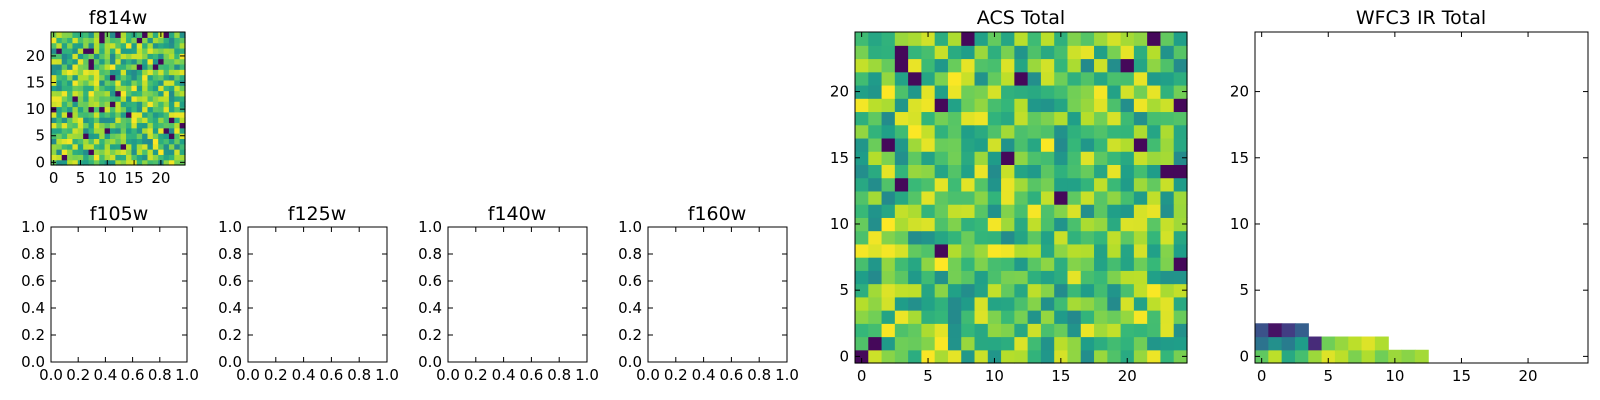 Image resolution: width=1600 pixels, height=400 pixels. I want to click on x-tick-label: 0.6, so click(331, 375).